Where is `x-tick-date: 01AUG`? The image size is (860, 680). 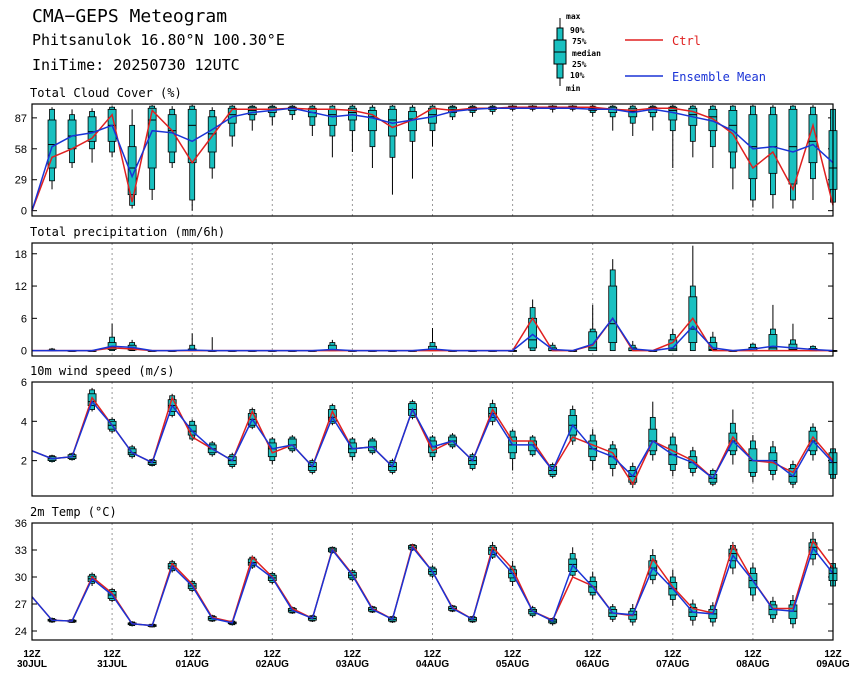 x-tick-date: 01AUG is located at coordinates (193, 664).